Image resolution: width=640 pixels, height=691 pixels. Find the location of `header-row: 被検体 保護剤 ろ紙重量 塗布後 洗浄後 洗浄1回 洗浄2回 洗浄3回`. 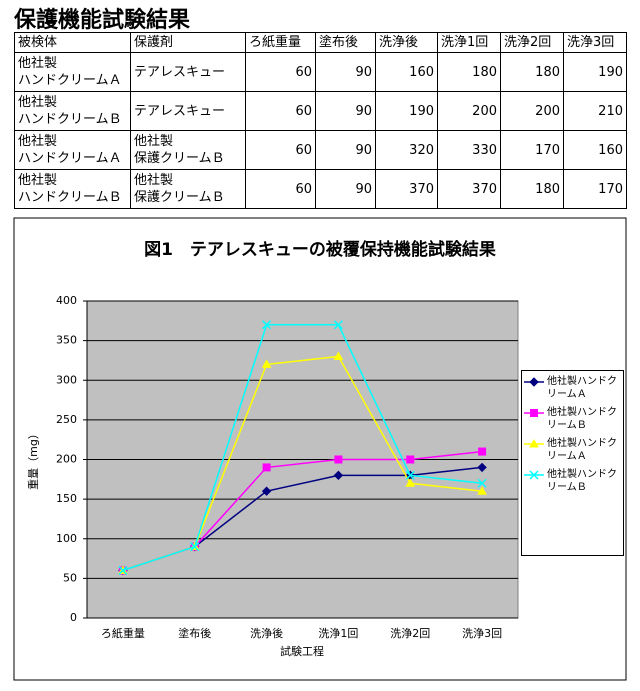

header-row: 被検体 保護剤 ろ紙重量 塗布後 洗浄後 洗浄1回 洗浄2回 洗浄3回 is located at coordinates (320, 42).